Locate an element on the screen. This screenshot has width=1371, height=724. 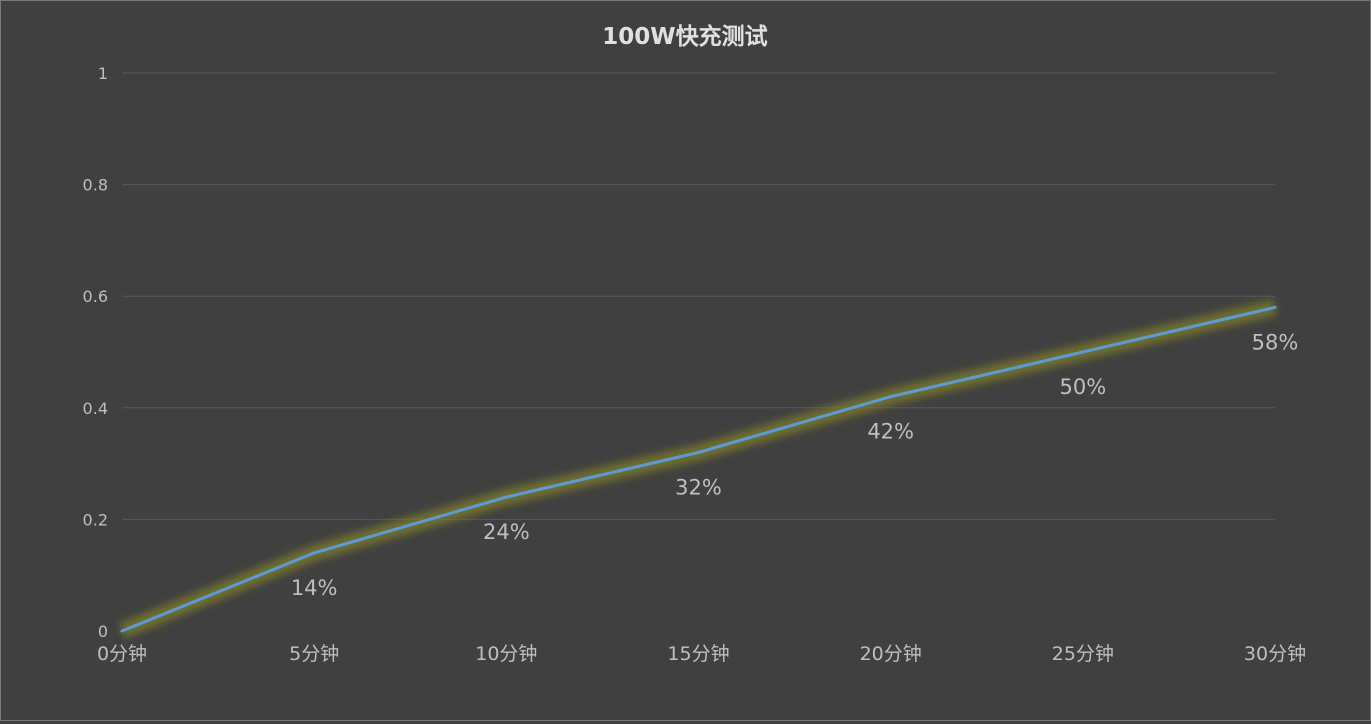
y-tick-label: 0.6 is located at coordinates (95, 296).